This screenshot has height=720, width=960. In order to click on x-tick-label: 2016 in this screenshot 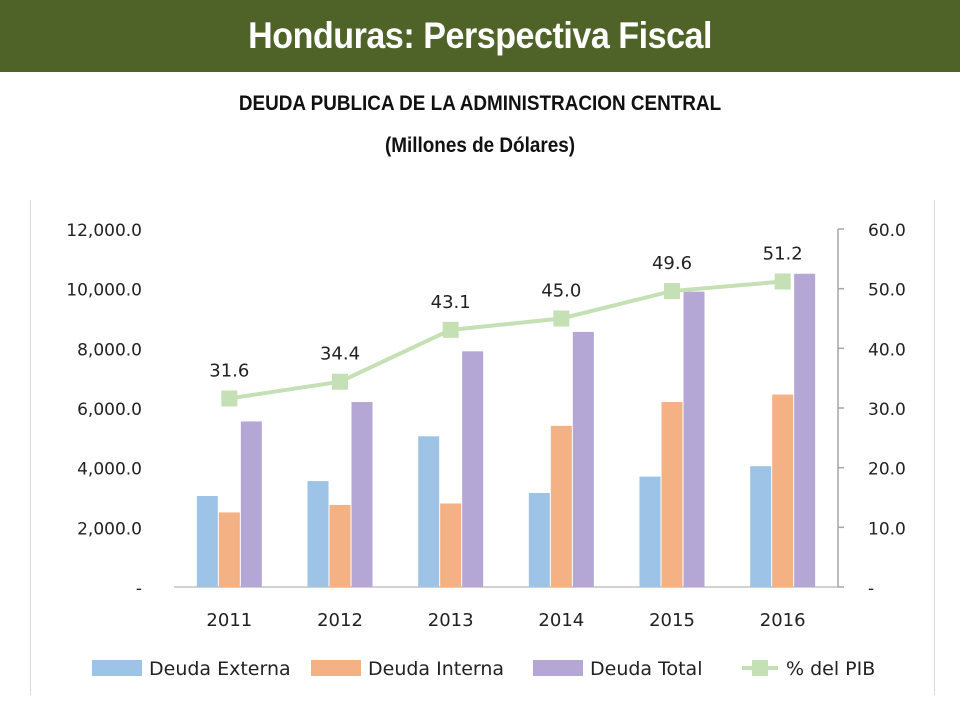, I will do `click(783, 620)`.